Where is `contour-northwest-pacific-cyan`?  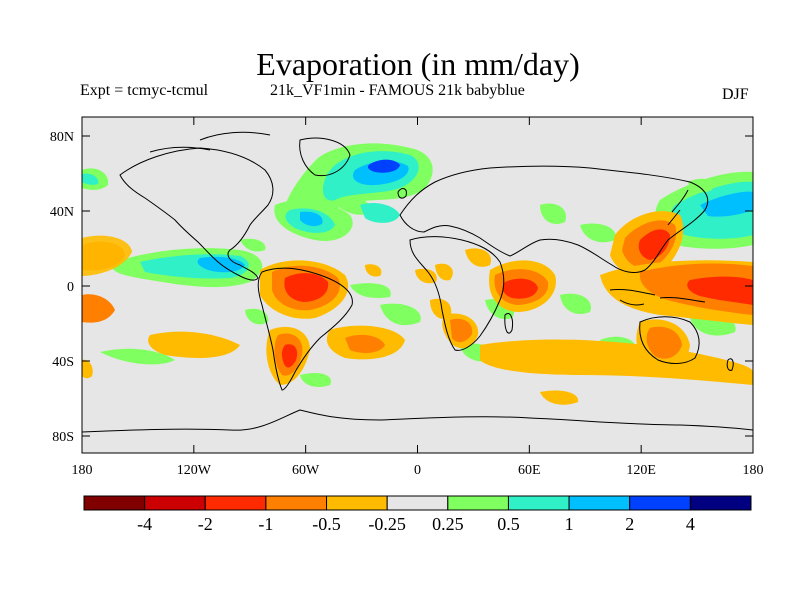
contour-northwest-pacific-cyan is located at coordinates (90, 179).